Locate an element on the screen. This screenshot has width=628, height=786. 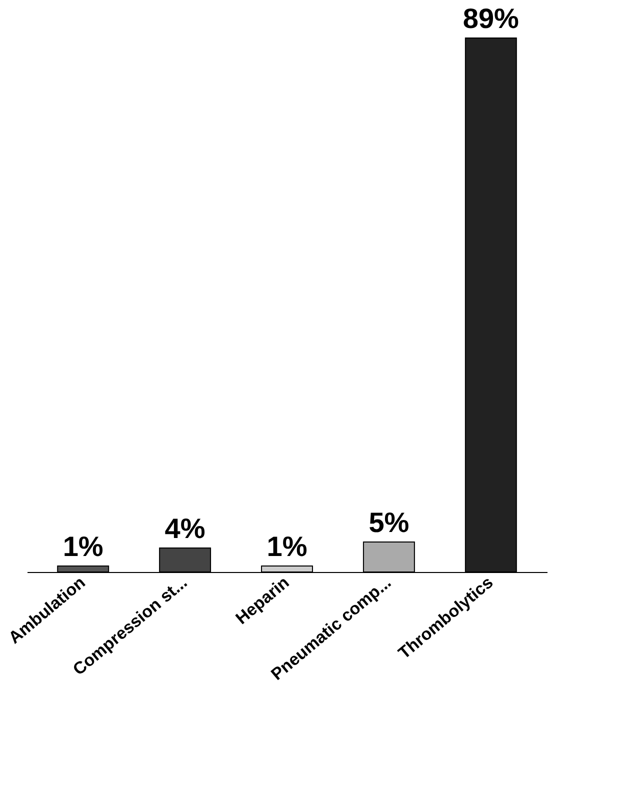
data-label: 5% is located at coordinates (389, 522).